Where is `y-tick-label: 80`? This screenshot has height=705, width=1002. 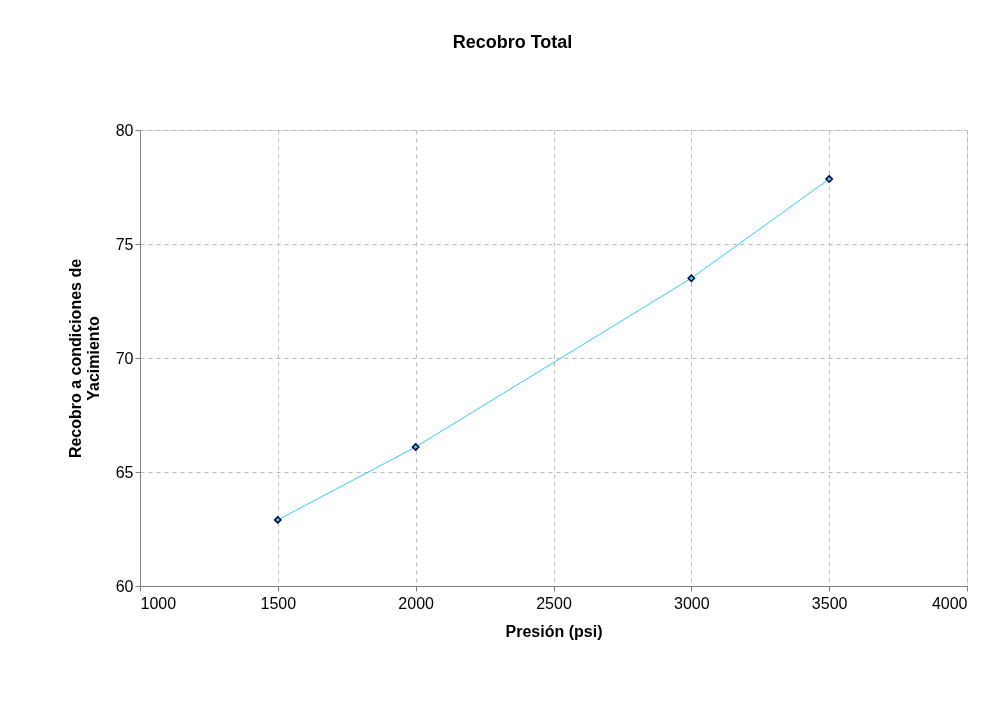 y-tick-label: 80 is located at coordinates (124, 130).